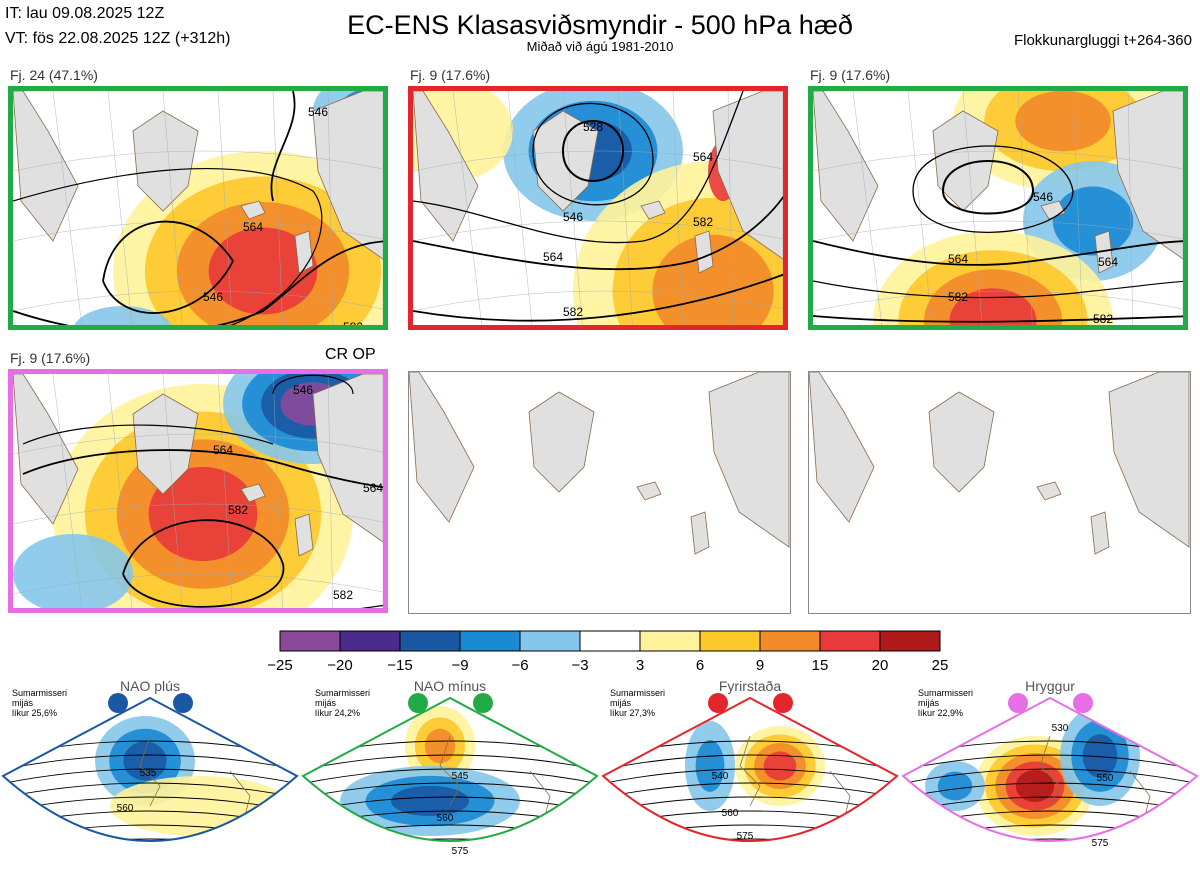 The image size is (1200, 876). I want to click on land-layer, so click(599, 463).